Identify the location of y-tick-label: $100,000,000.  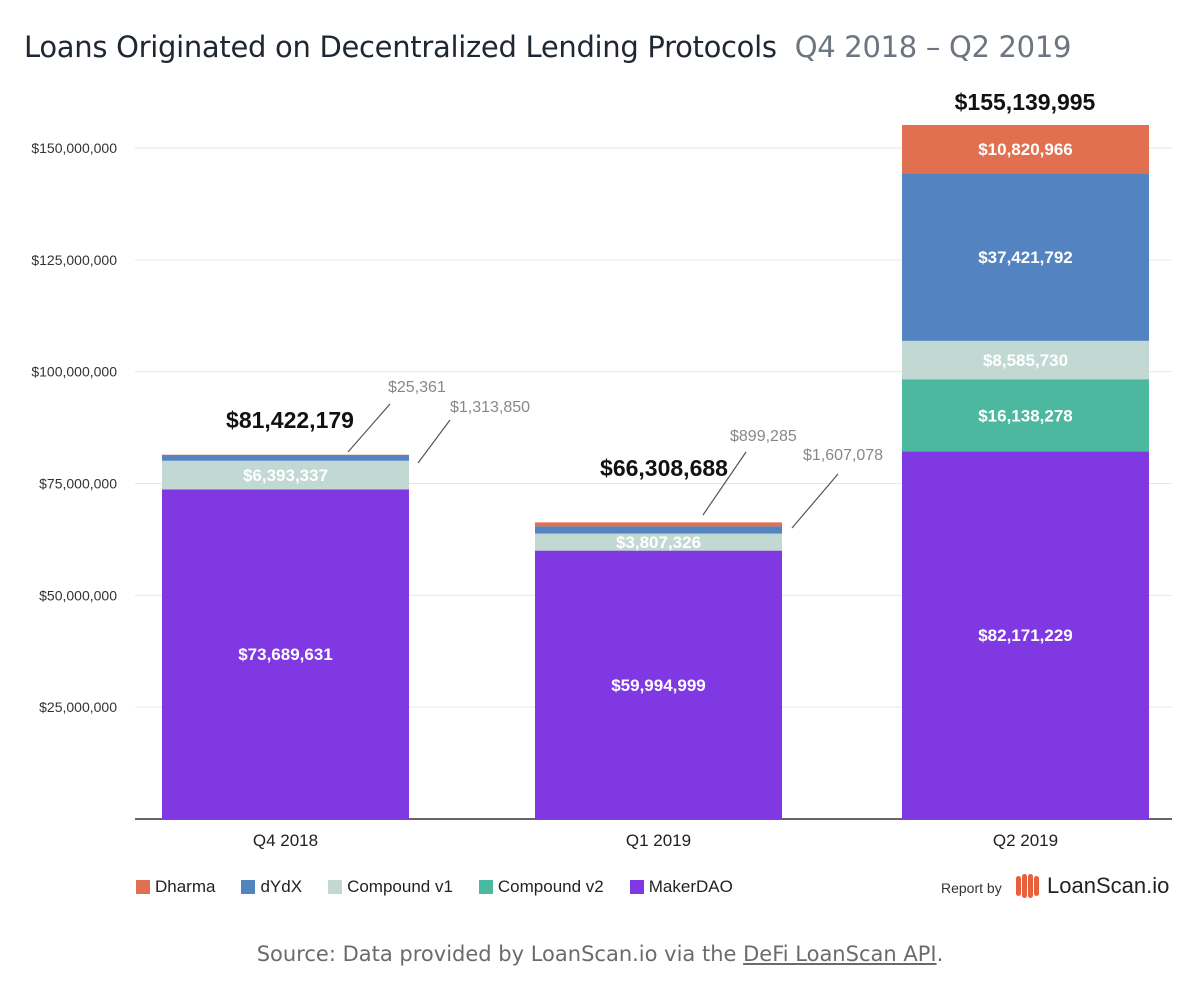
(74, 372).